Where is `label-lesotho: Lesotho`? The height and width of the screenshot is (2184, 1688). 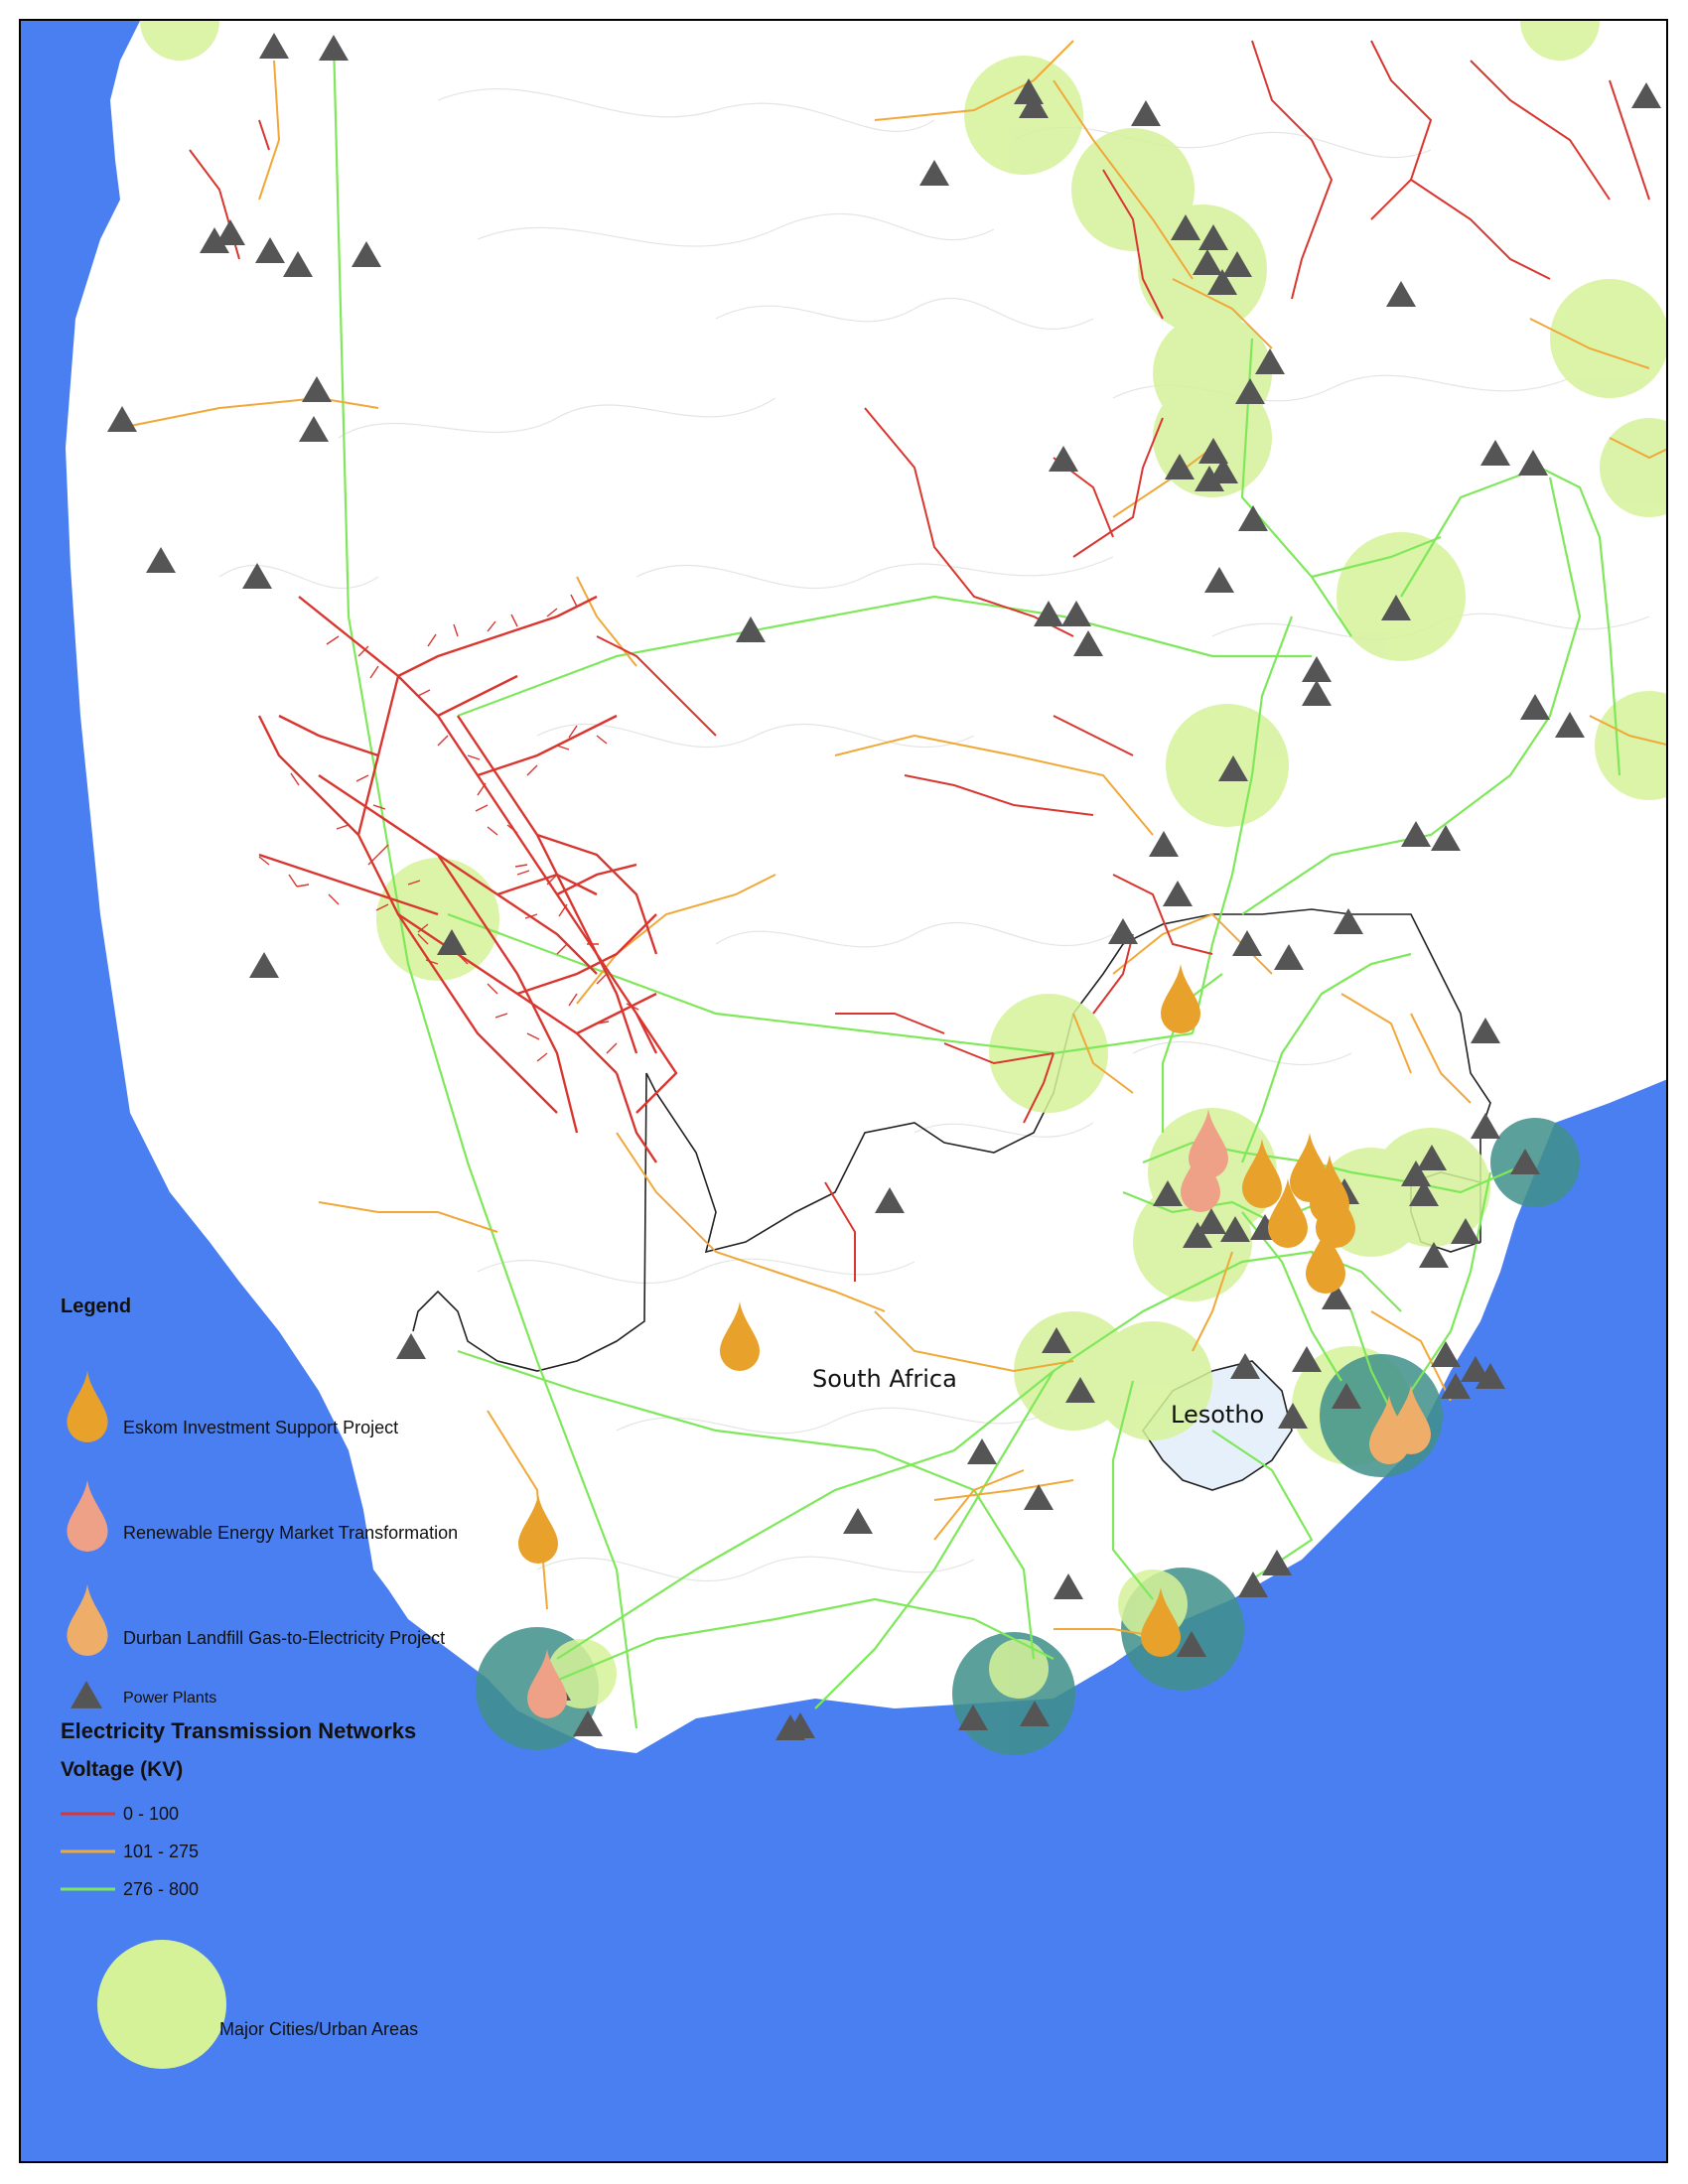
label-lesotho: Lesotho is located at coordinates (1217, 1415).